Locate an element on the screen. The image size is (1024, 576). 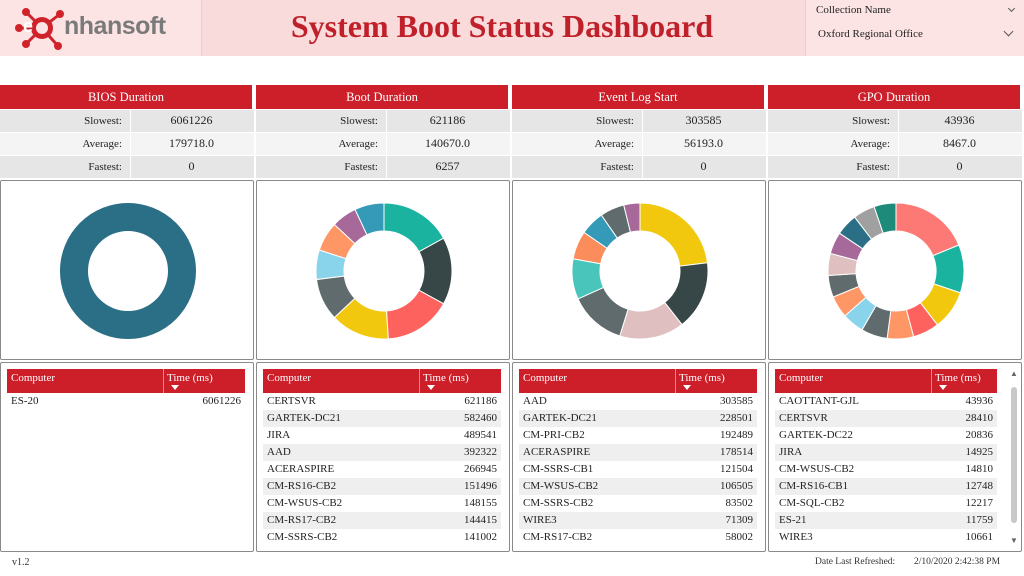
stat-value: 621186 is located at coordinates (447, 121).